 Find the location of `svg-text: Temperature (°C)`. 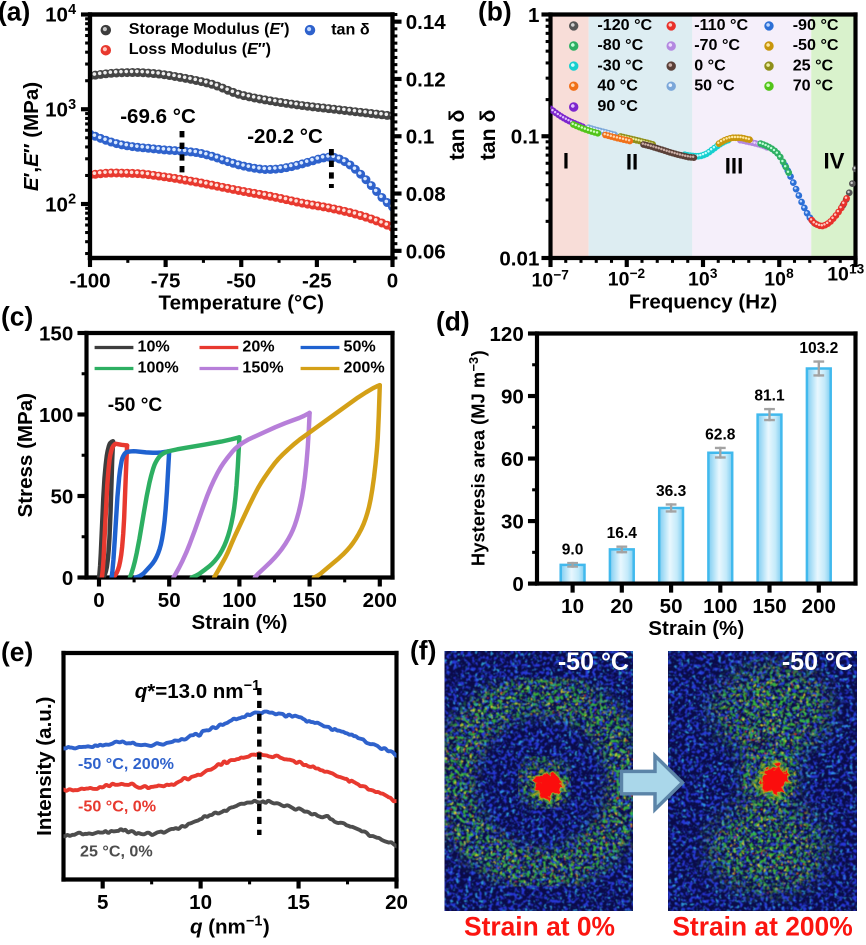

svg-text: Temperature (°C) is located at coordinates (241, 302).